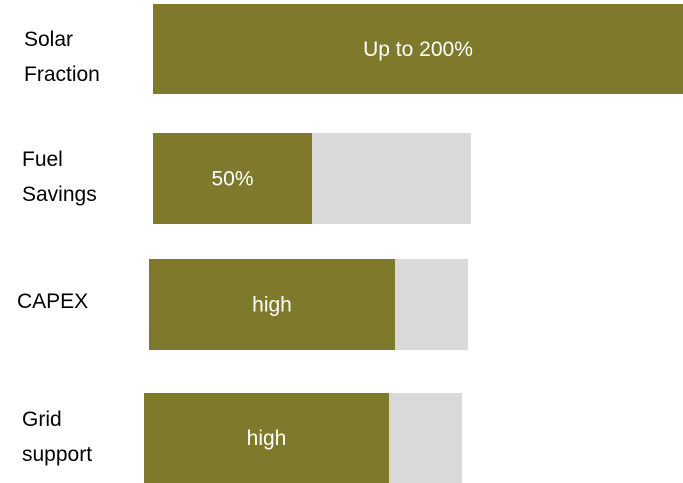  I want to click on bar-grid-support, so click(266, 438).